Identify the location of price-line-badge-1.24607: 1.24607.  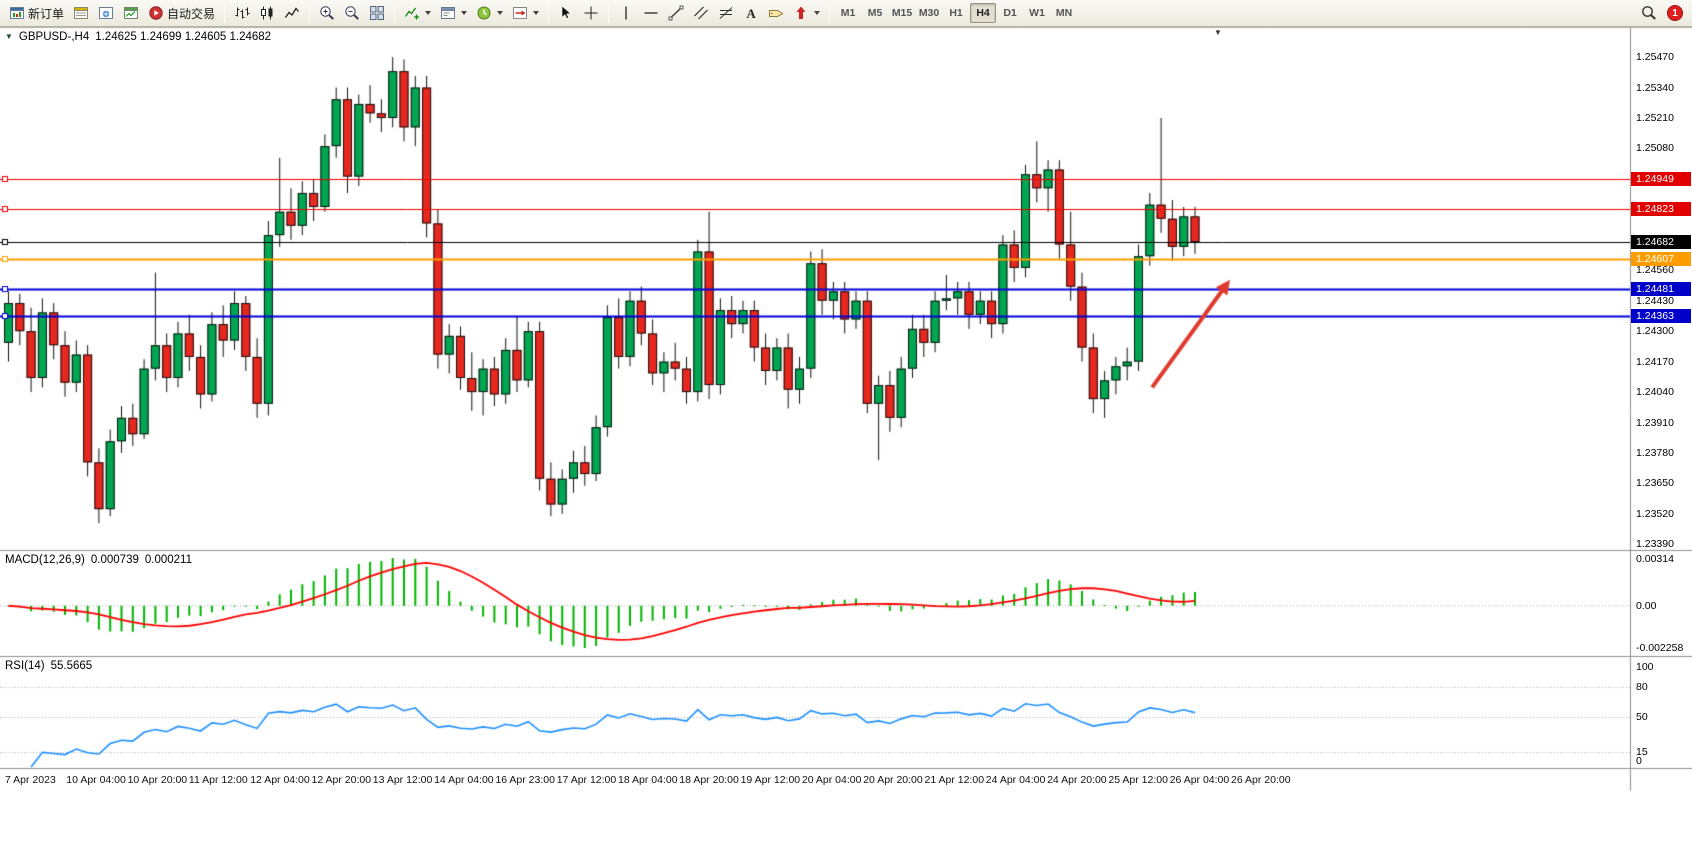
(1661, 259).